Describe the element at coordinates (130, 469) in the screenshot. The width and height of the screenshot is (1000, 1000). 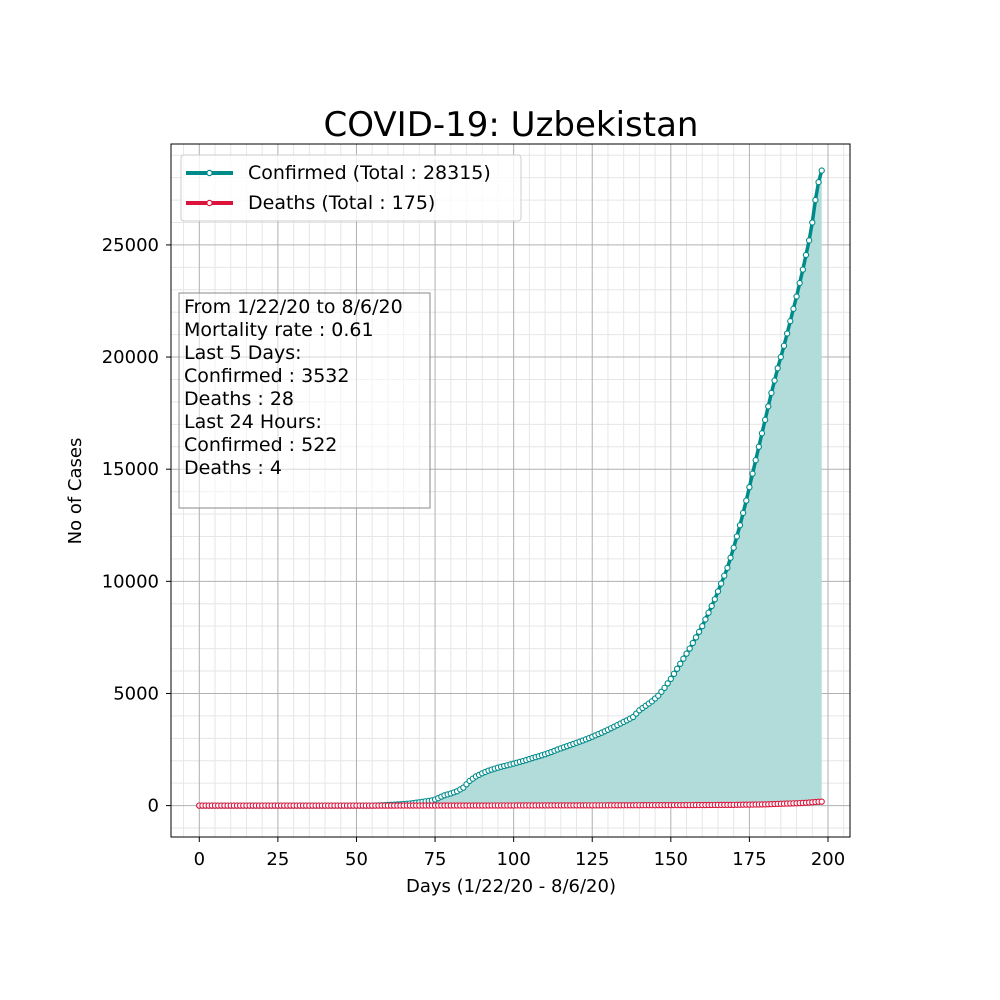
I see `y-tick-label: 15000` at that location.